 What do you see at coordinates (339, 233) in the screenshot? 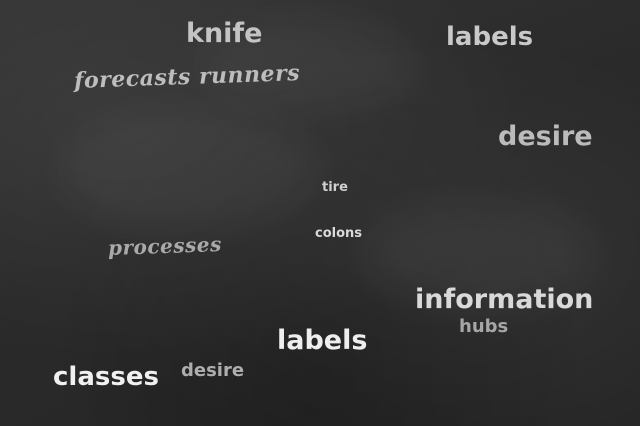
I see `word-colons: colons` at bounding box center [339, 233].